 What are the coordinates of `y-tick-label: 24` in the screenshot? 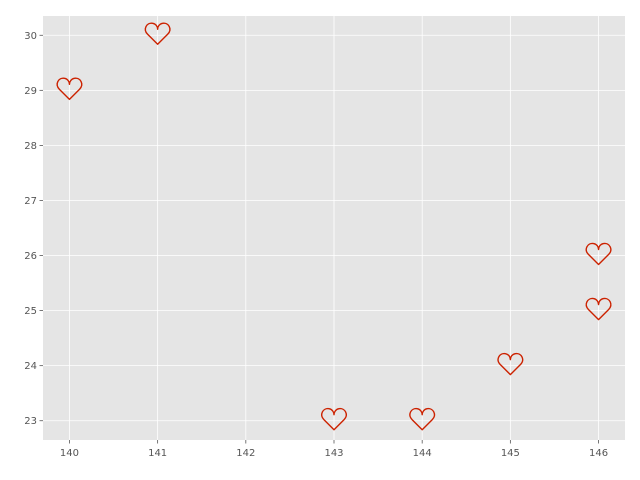 It's located at (30, 366).